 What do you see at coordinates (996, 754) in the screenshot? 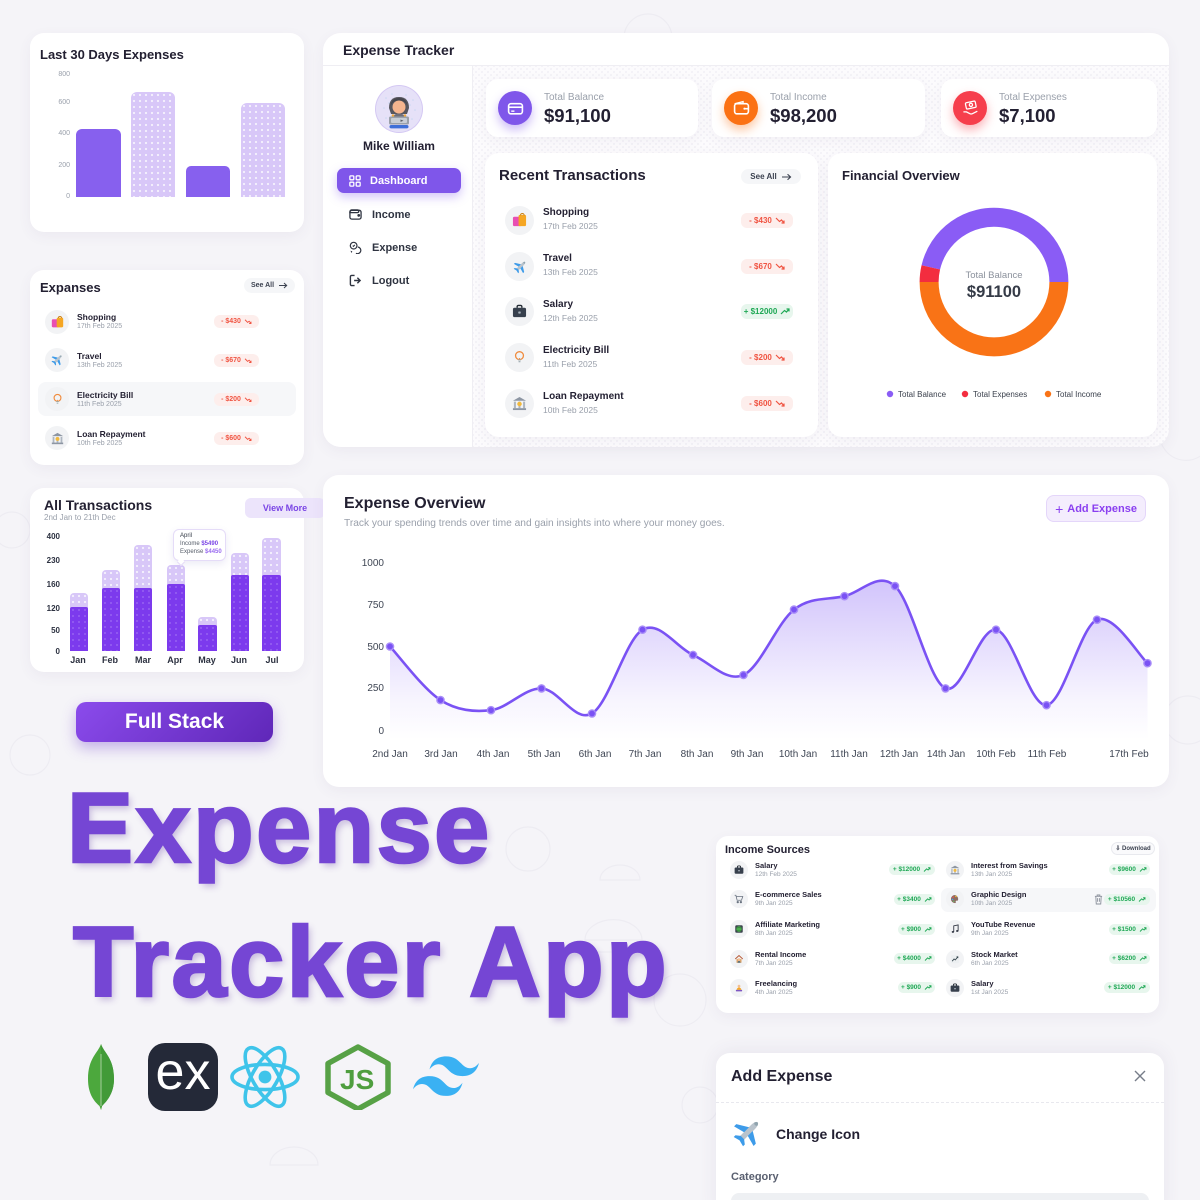
I see `svg-text: 10th Feb` at bounding box center [996, 754].